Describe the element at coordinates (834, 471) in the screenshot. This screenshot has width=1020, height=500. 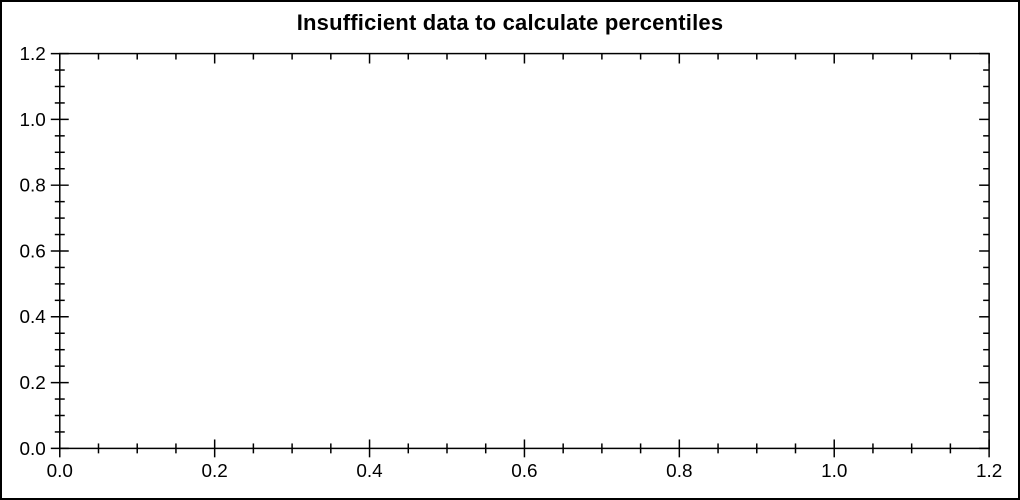
I see `x-tick-label: 1.0` at that location.